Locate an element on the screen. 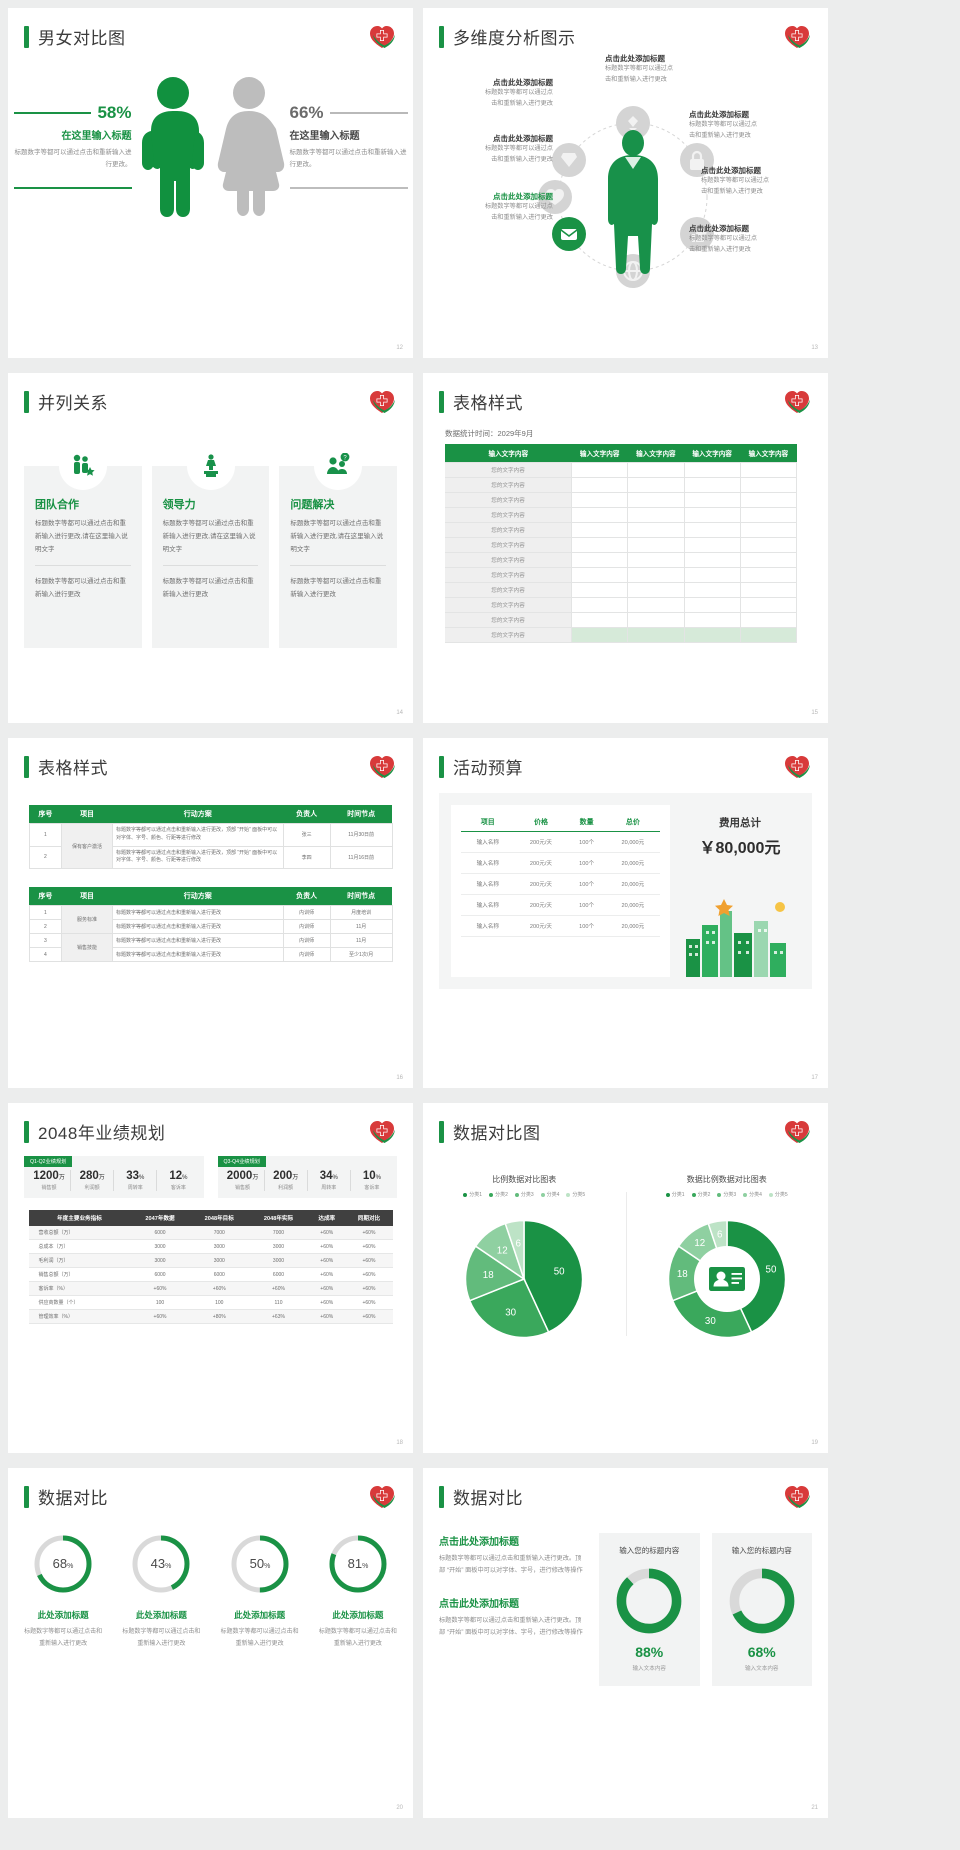 This screenshot has height=1850, width=960. ring-chart: 81% is located at coordinates (358, 1564).